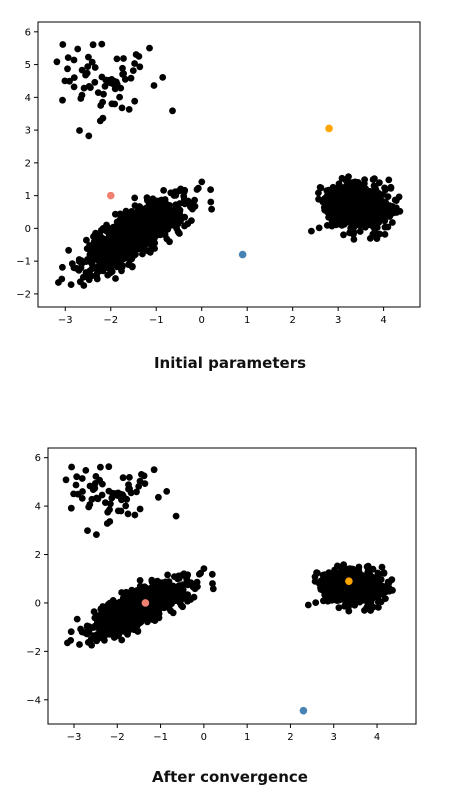  What do you see at coordinates (349, 581) in the screenshot?
I see `centroid-point` at bounding box center [349, 581].